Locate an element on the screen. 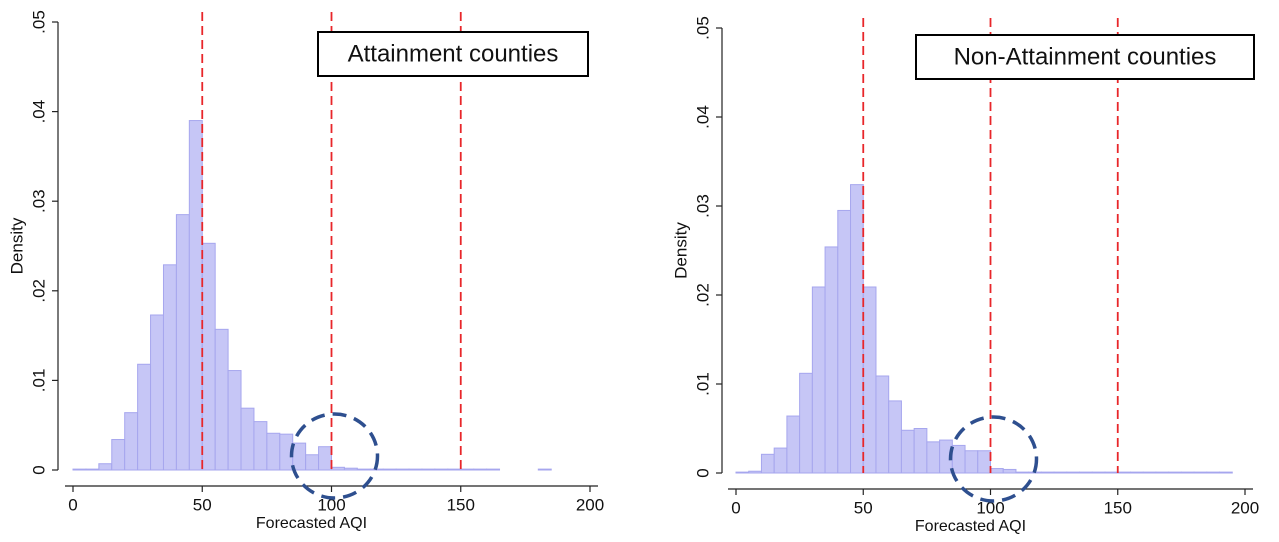 The width and height of the screenshot is (1279, 542). annotation: Attainment counties is located at coordinates (453, 53).